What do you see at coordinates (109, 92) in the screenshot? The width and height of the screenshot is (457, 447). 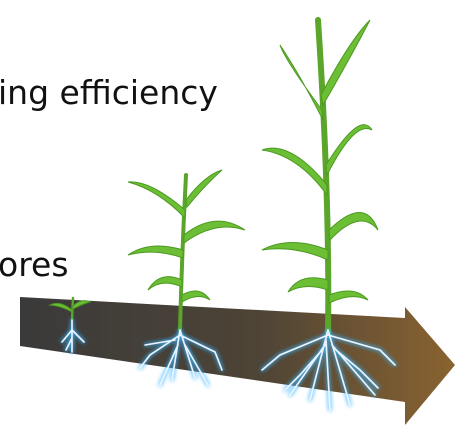 I see `text-line: ing efficiency` at bounding box center [109, 92].